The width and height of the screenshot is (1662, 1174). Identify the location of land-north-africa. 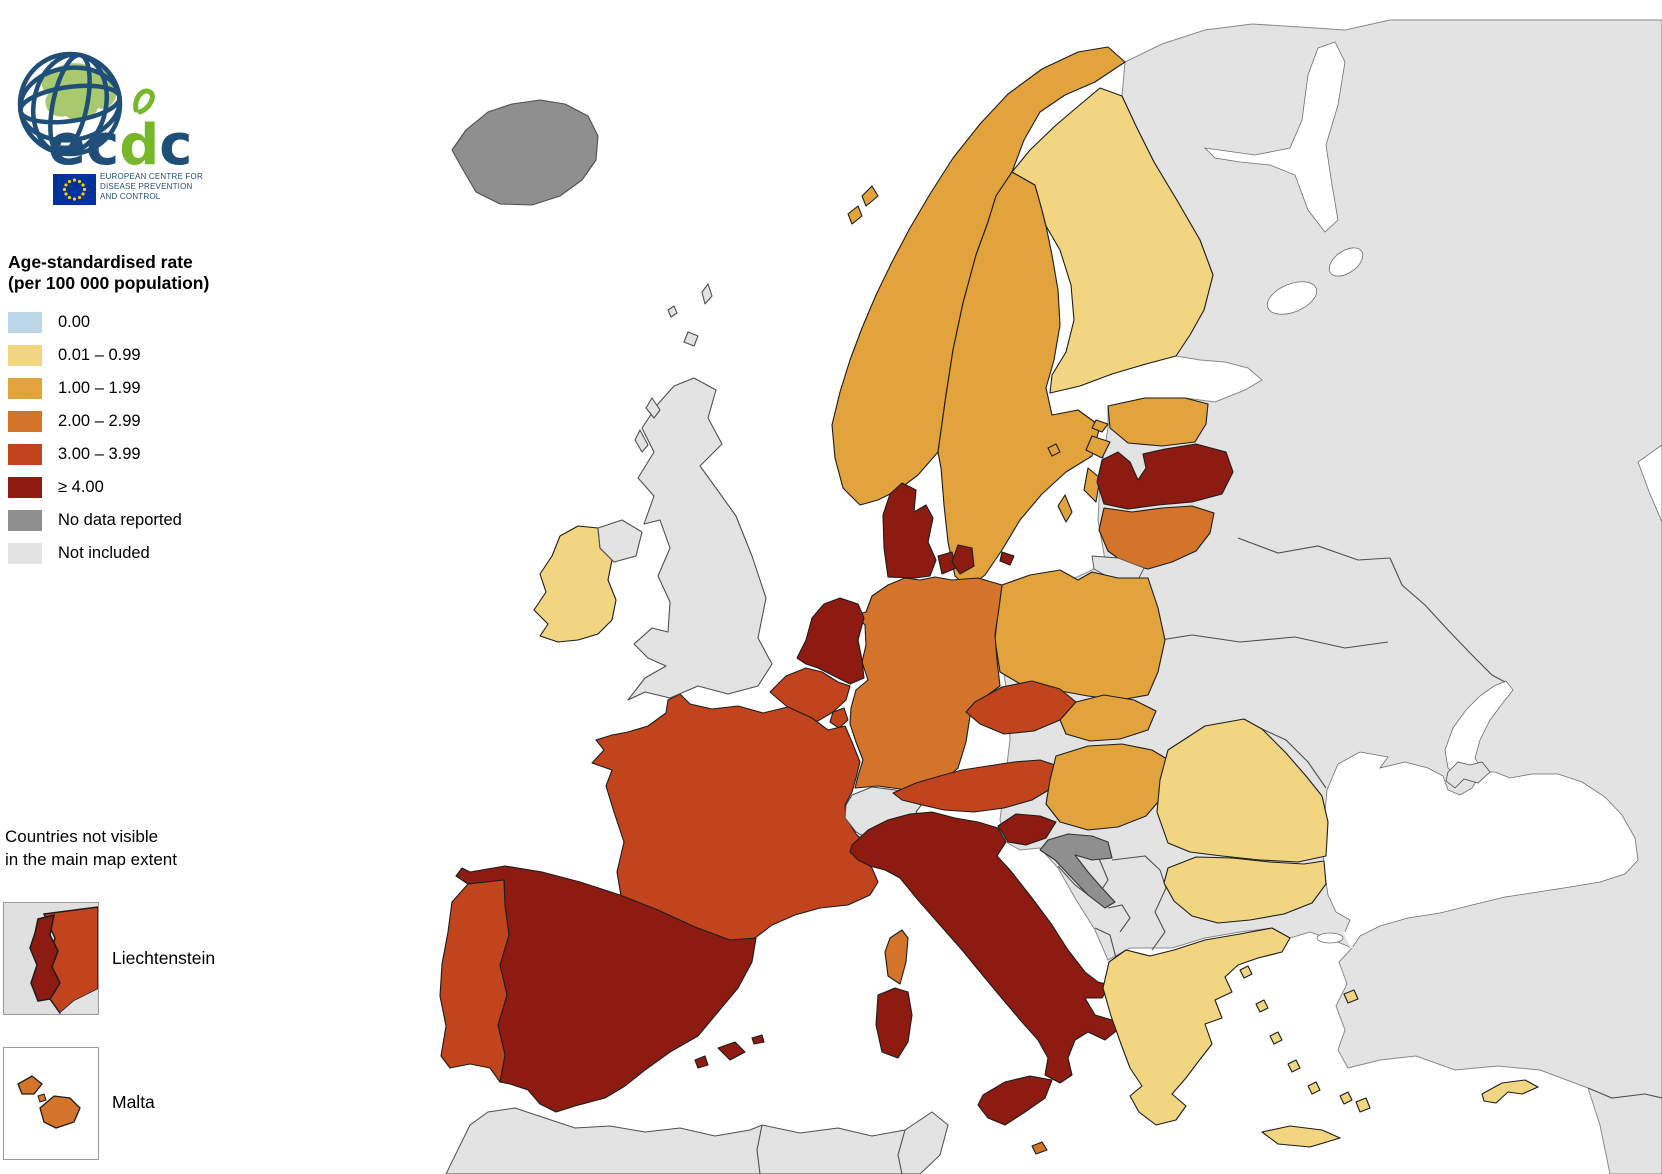
(697, 1140).